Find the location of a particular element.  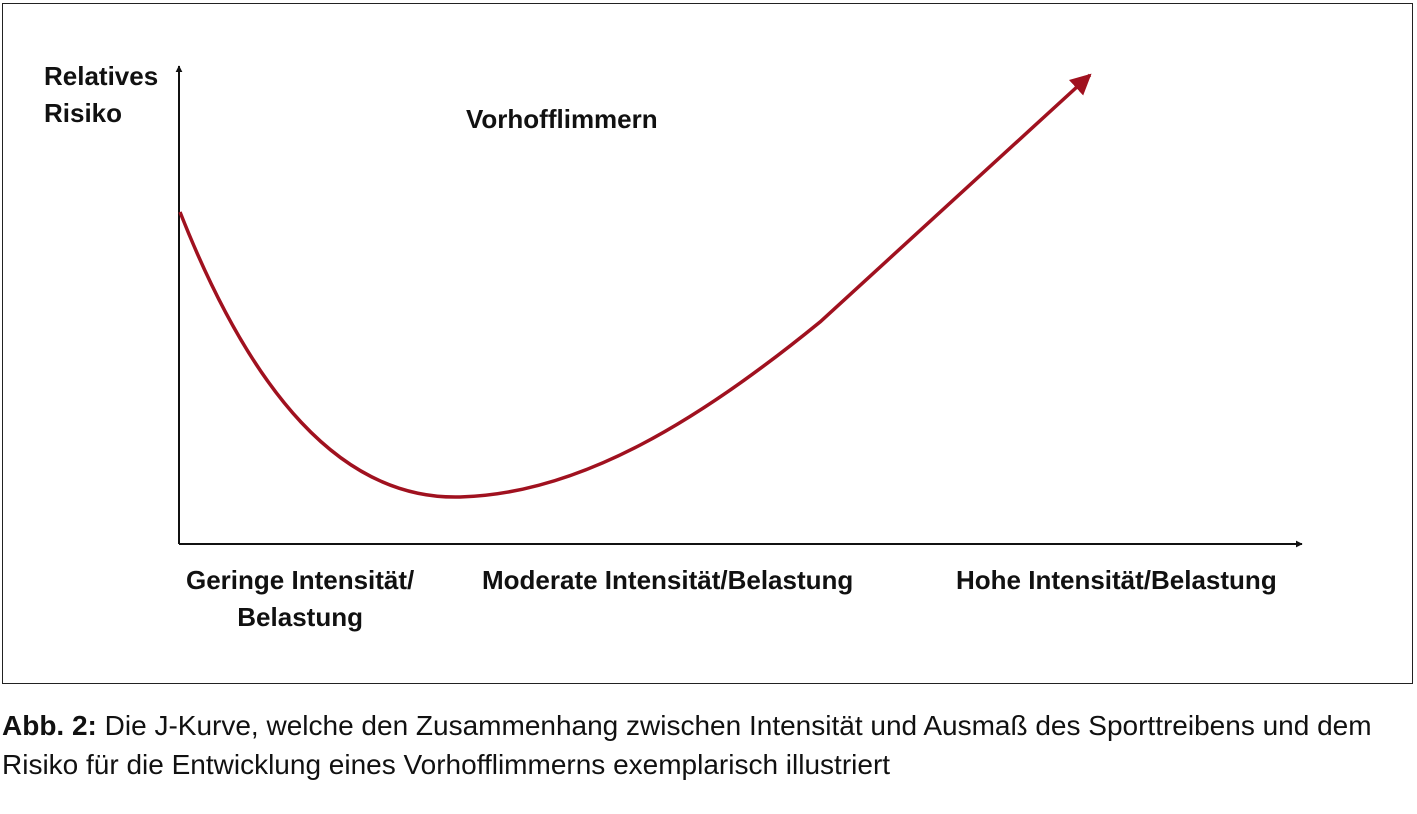

y-axis-label-line-1: Relatives is located at coordinates (101, 76).